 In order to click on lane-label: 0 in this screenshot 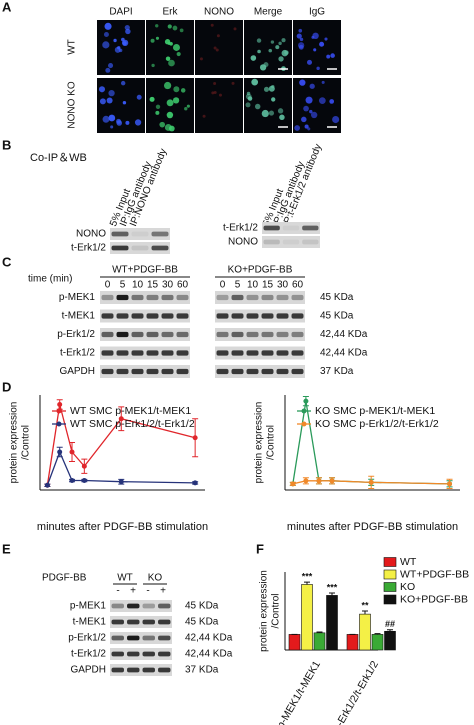, I will do `click(108, 285)`.